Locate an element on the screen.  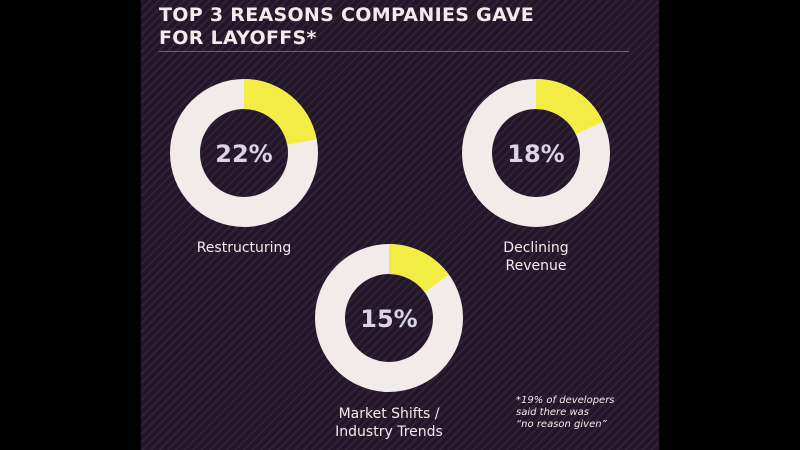
donut-declining-revenue-value-arc is located at coordinates (569, 107).